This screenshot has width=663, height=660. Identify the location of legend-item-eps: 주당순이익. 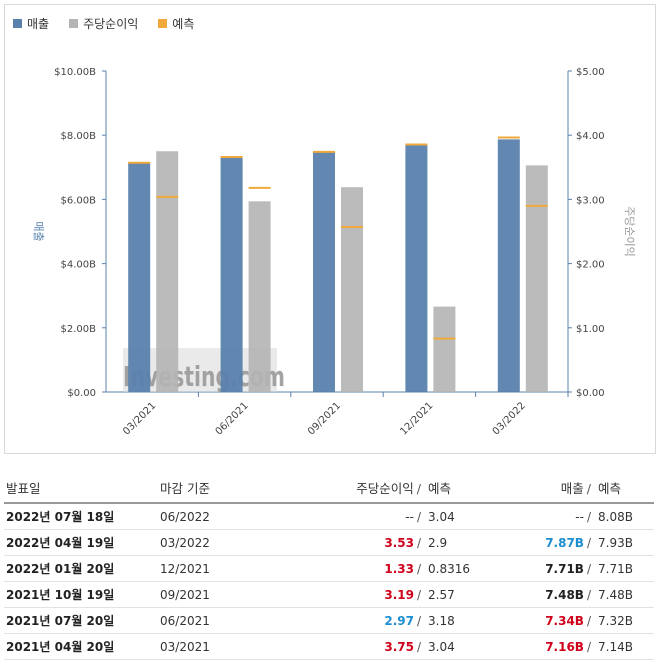
(103, 23).